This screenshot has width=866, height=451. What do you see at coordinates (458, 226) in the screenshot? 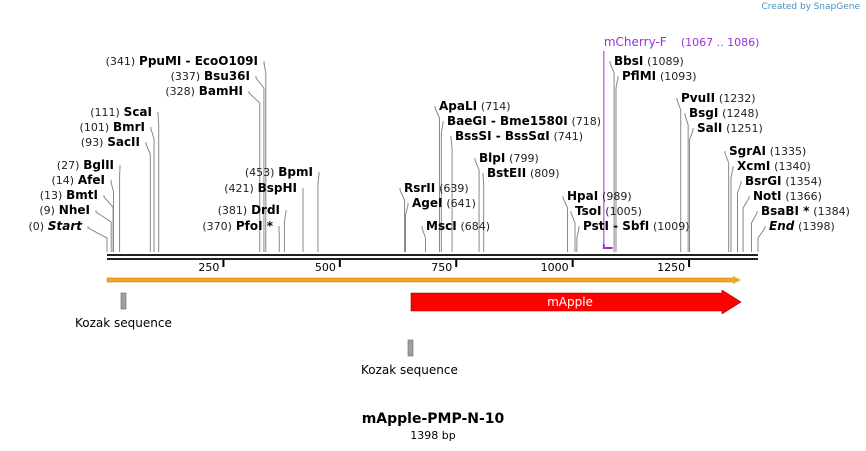
I see `site-msci: MscI (684)` at bounding box center [458, 226].